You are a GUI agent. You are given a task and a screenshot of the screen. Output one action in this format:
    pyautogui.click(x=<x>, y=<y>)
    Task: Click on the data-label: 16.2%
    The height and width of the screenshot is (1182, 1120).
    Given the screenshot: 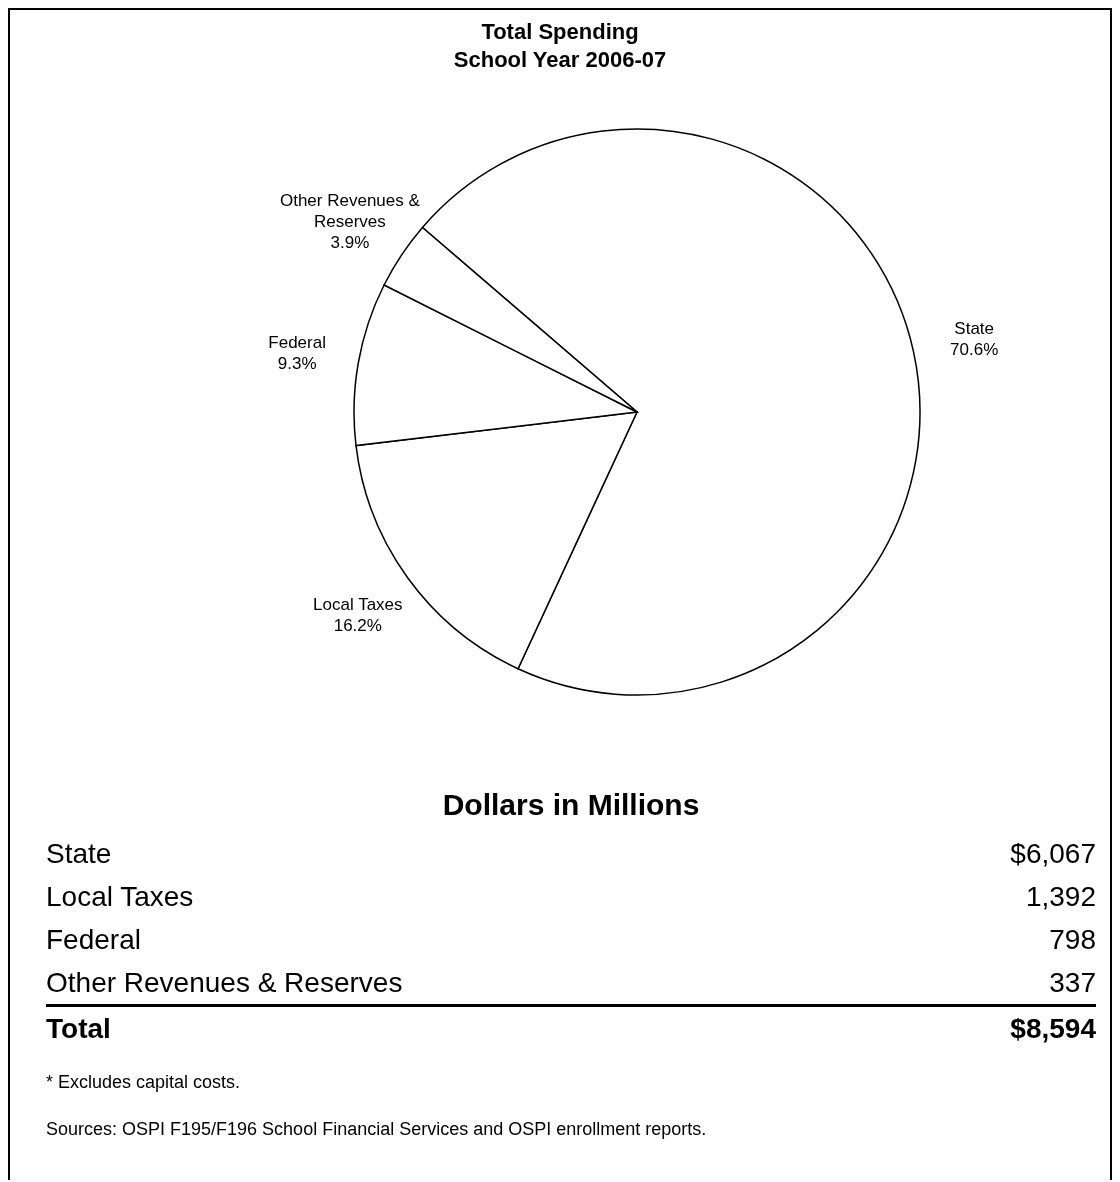 What is the action you would take?
    pyautogui.click(x=357, y=626)
    